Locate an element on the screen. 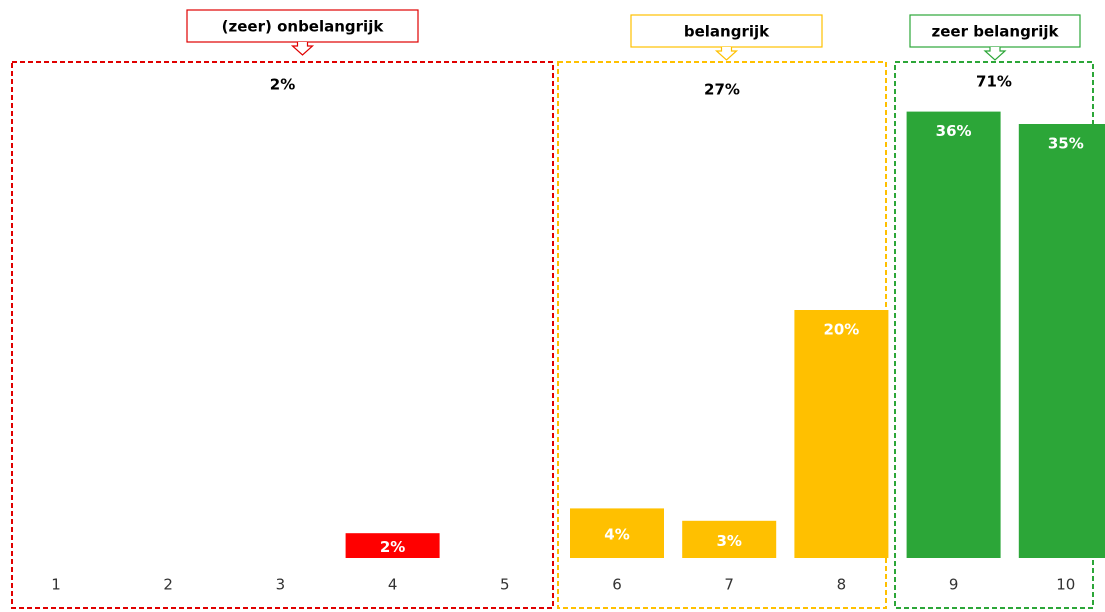 The image size is (1105, 612). x-tick-label: 2 is located at coordinates (168, 585).